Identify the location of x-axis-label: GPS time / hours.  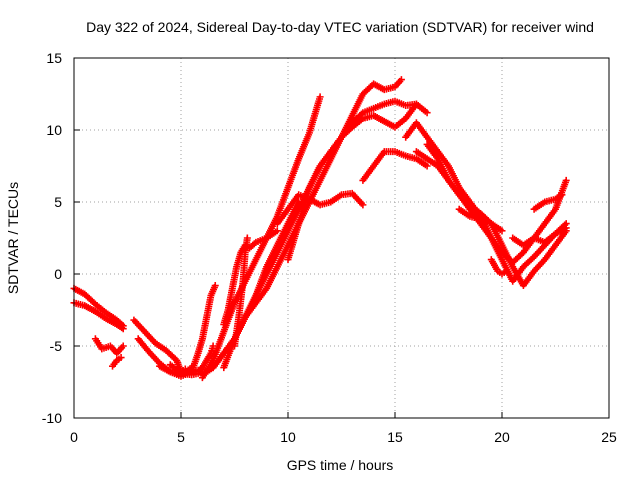
(340, 465).